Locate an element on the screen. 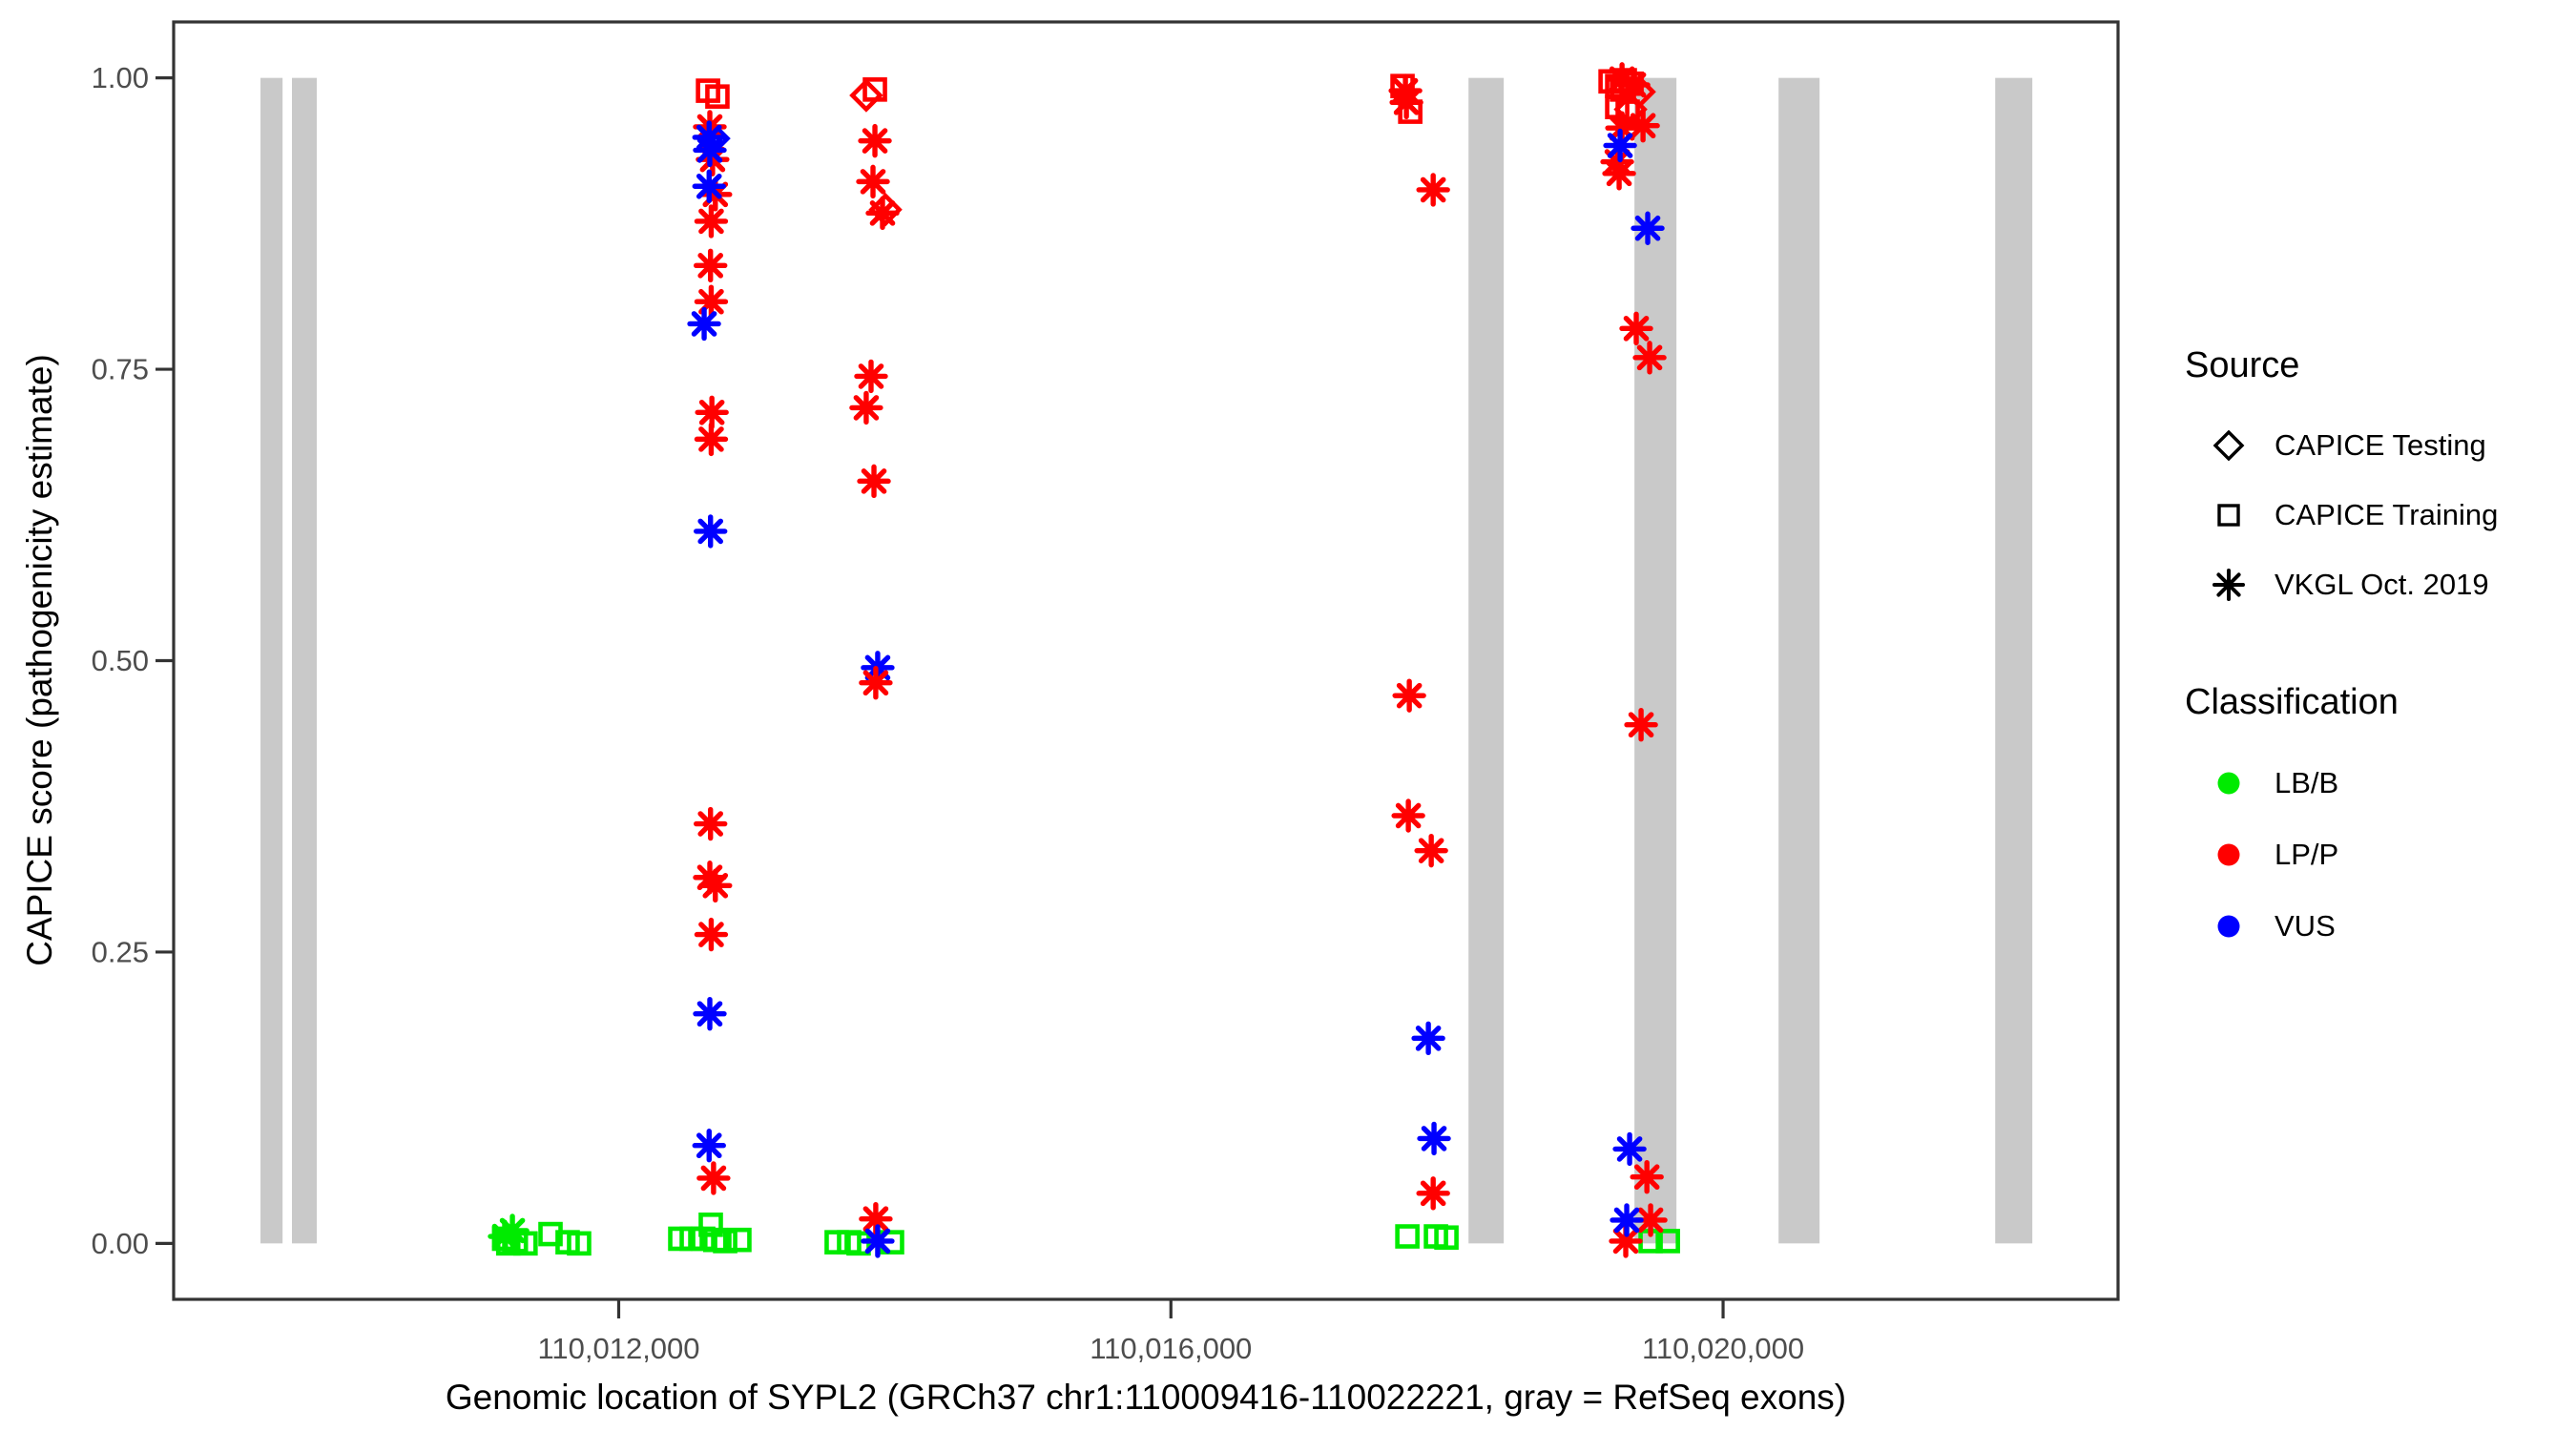 This screenshot has height=1431, width=2576. legend-item-capice-testing: CAPICE Testing is located at coordinates (2341, 445).